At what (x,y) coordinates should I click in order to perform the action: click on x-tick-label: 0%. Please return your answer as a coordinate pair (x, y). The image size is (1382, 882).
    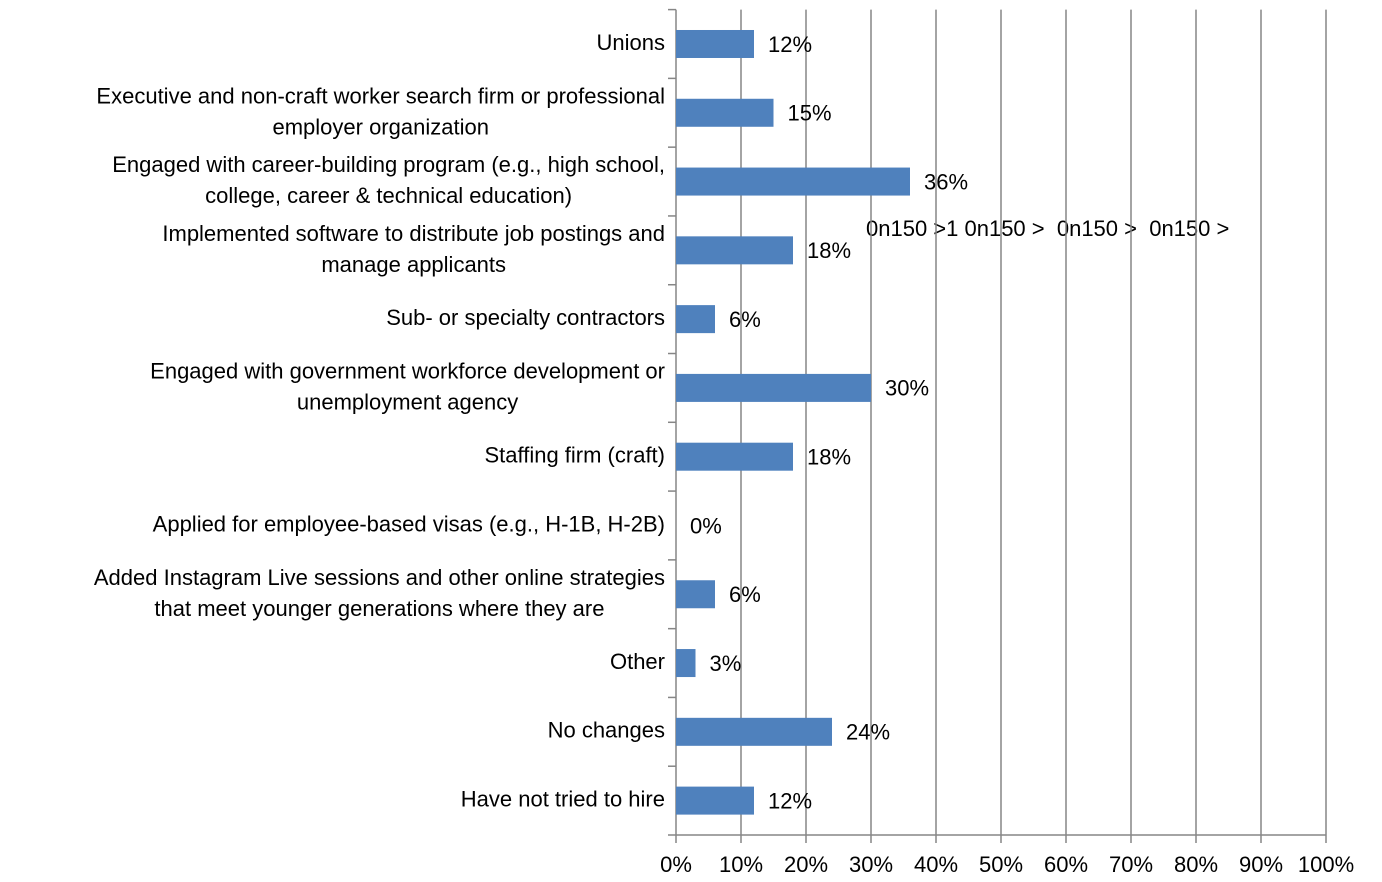
    Looking at the image, I should click on (676, 864).